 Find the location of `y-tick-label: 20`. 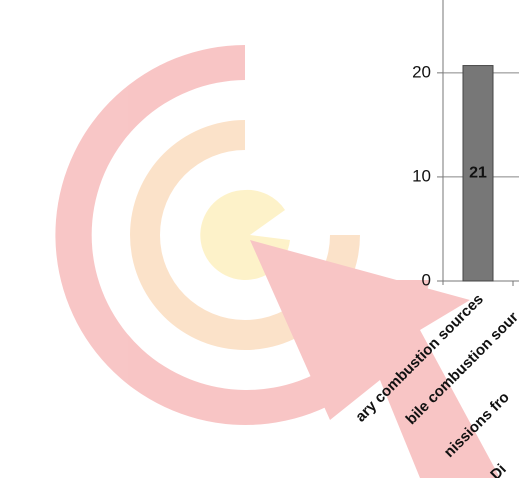

y-tick-label: 20 is located at coordinates (421, 71).